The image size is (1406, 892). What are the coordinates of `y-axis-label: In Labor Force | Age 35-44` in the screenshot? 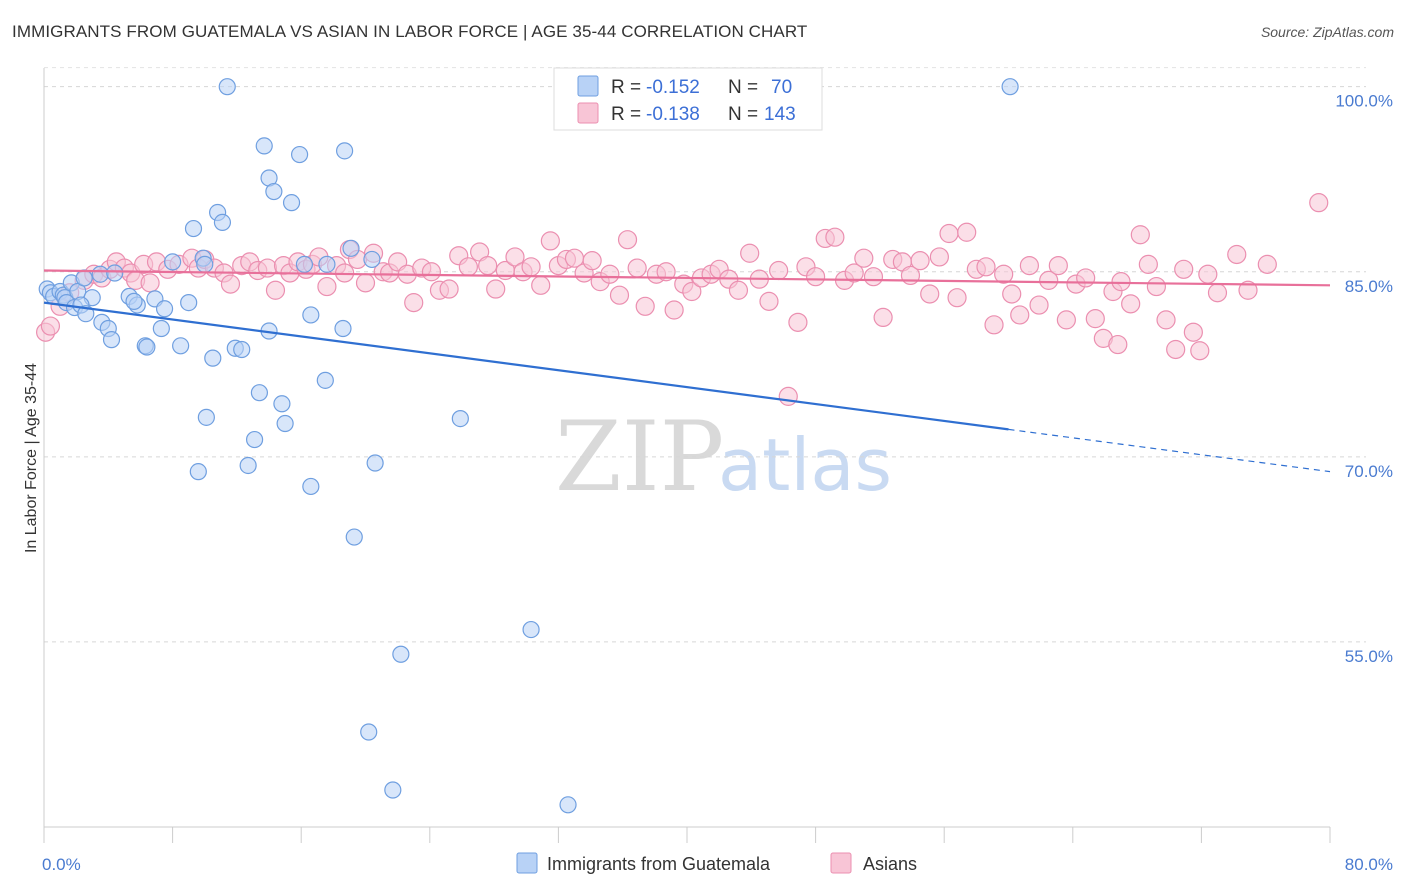 It's located at (31, 458).